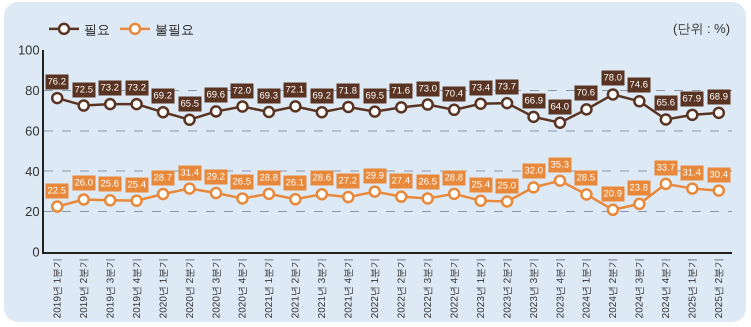  What do you see at coordinates (559, 165) in the screenshot?
I see `data-label: 35.3` at bounding box center [559, 165].